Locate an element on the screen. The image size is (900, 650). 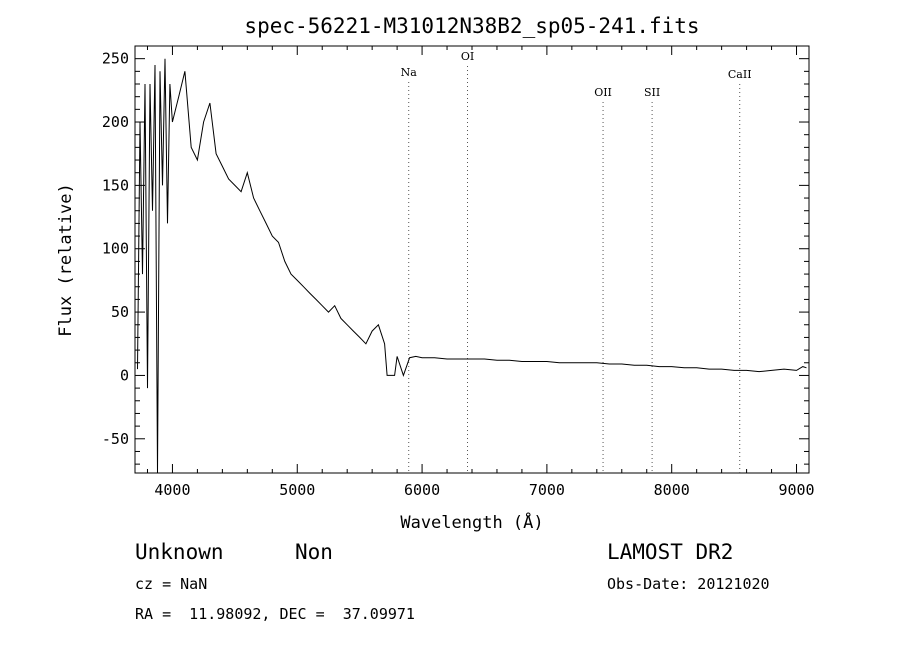
line-marker-label: SII is located at coordinates (652, 92).